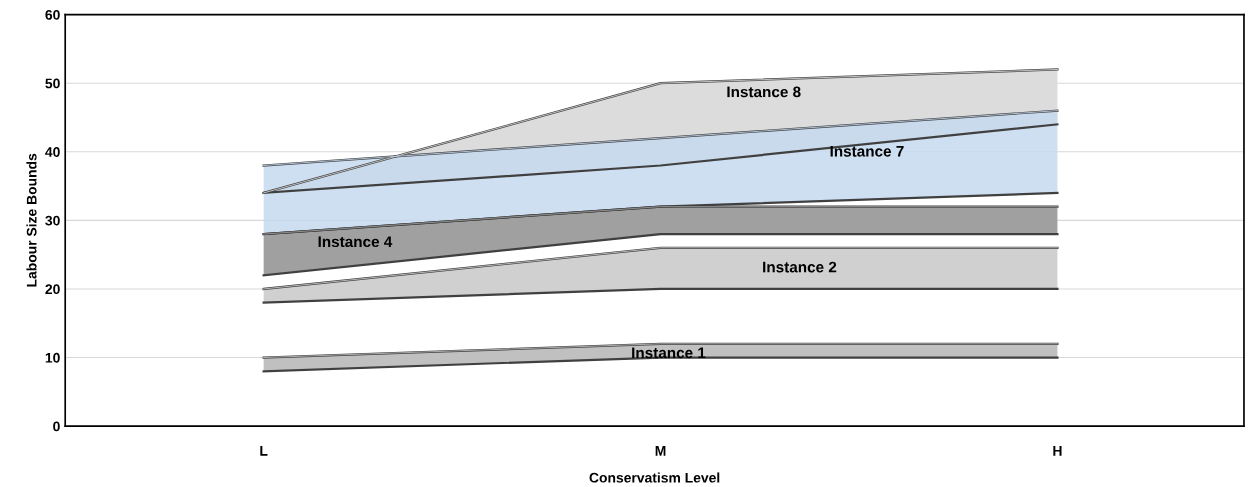 The width and height of the screenshot is (1254, 487). What do you see at coordinates (867, 151) in the screenshot?
I see `series-label: Instance 7` at bounding box center [867, 151].